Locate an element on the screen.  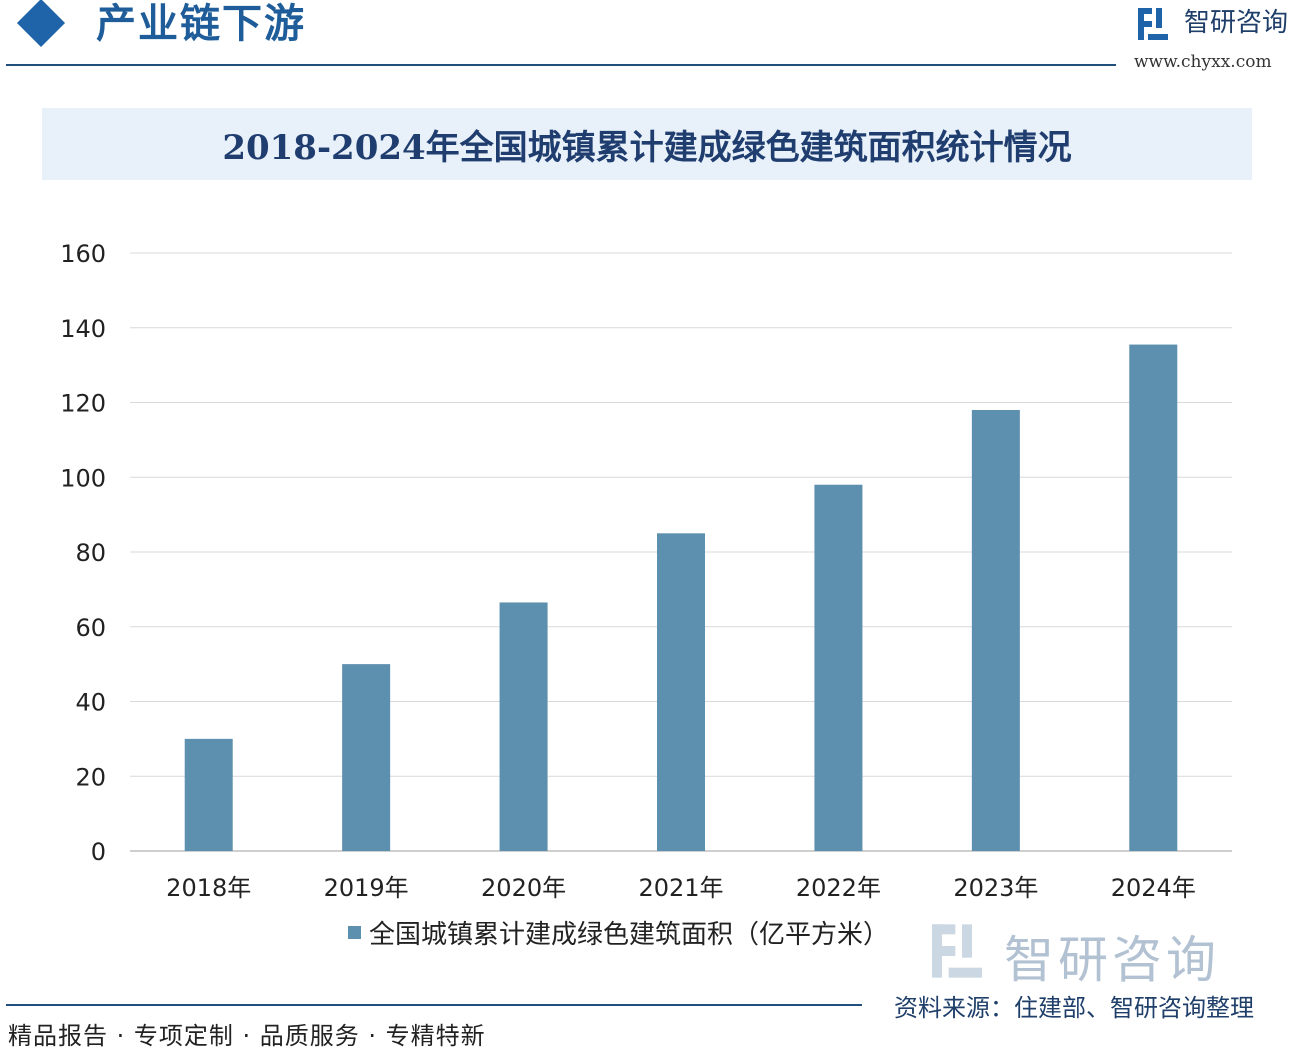
footer-slogan: 精品报告 · 专项定制 · 品质服务 · 专精特新 is located at coordinates (247, 1036).